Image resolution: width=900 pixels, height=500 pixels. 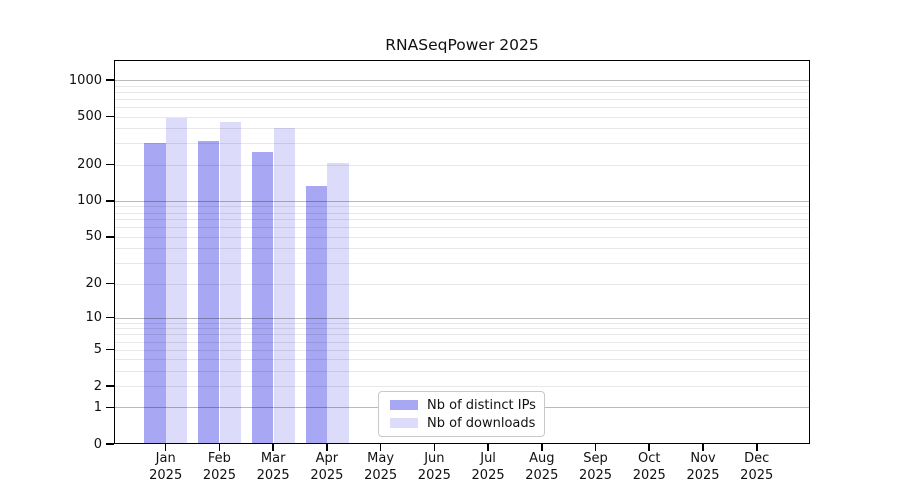 I want to click on legend-item-distinct-ips: Nb of distinct IPs, so click(x=467, y=405).